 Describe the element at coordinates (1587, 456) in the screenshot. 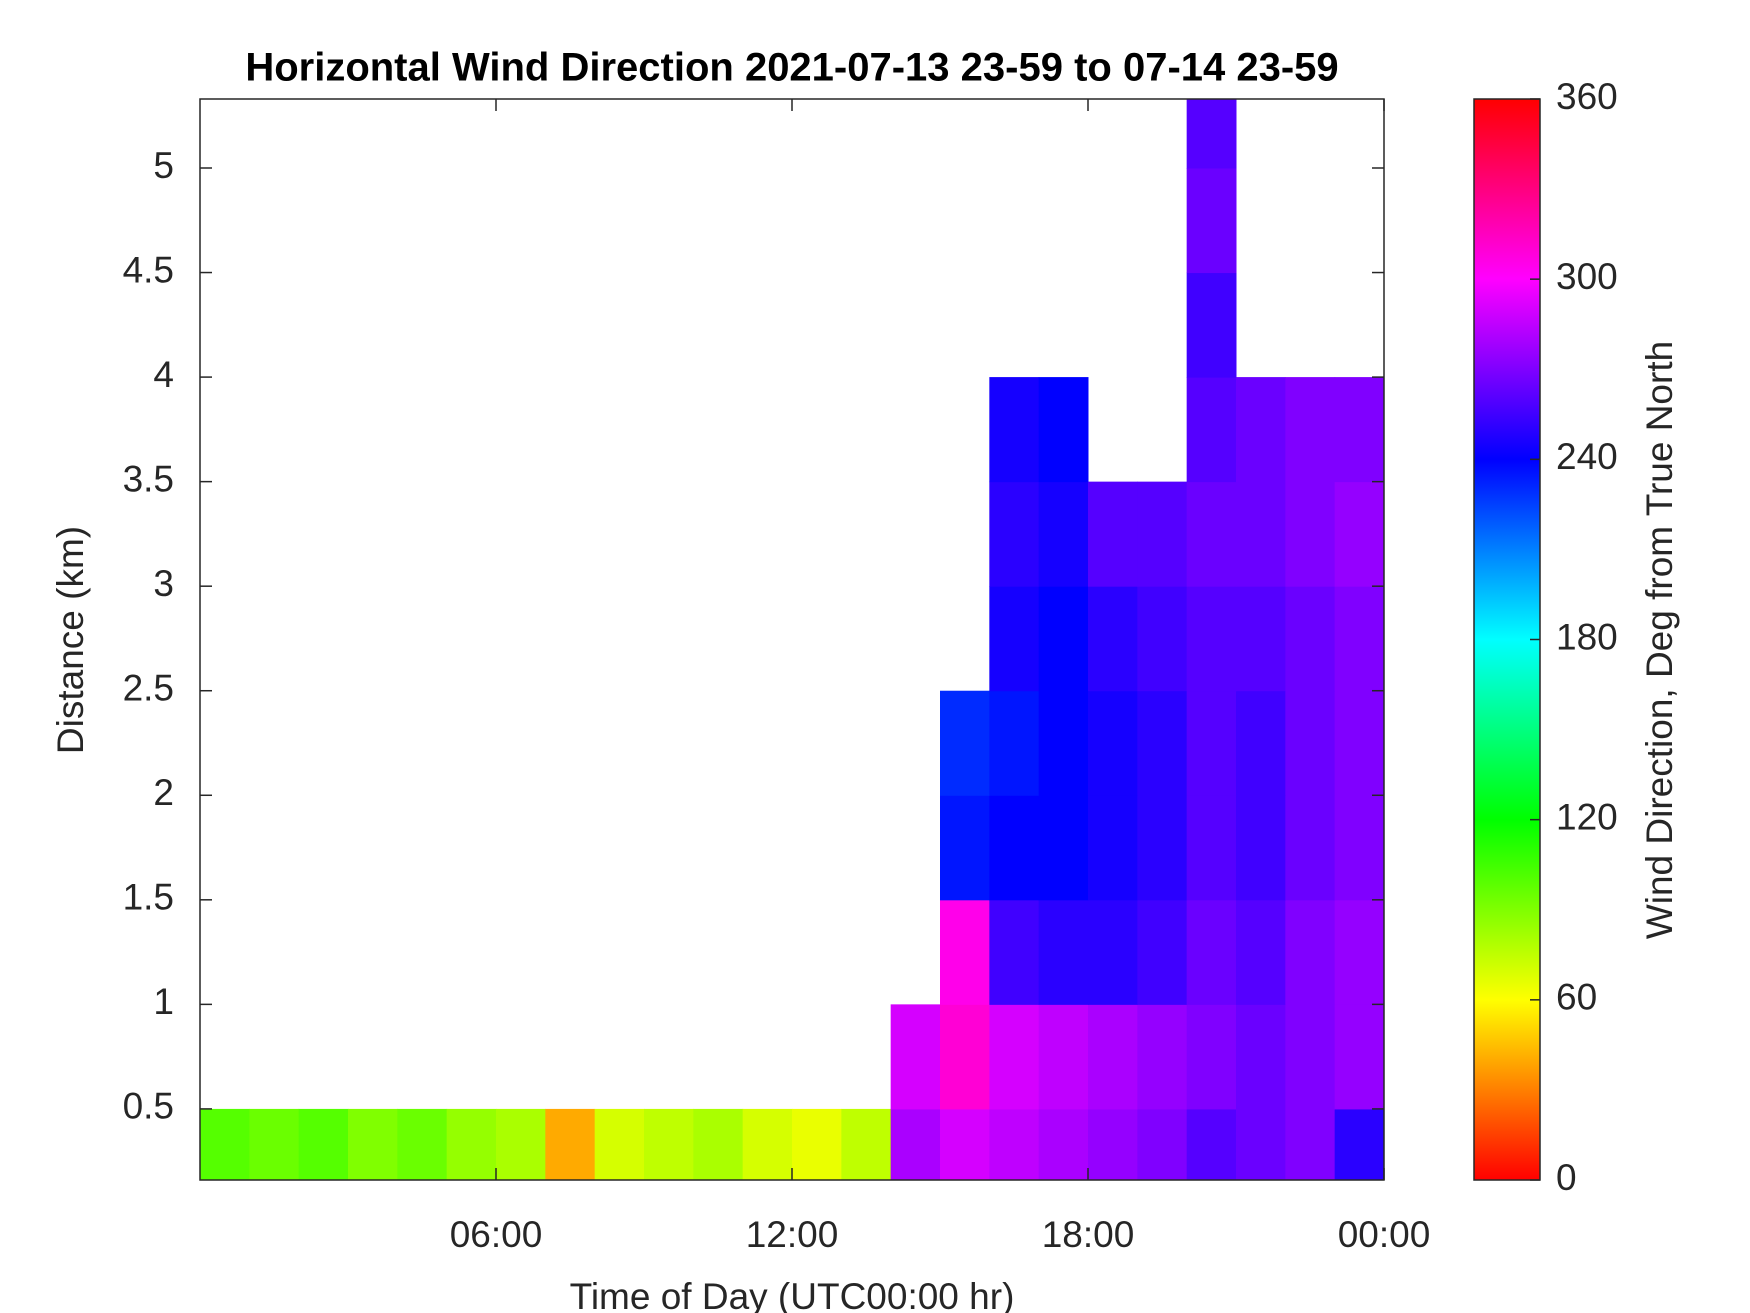

I see `colorbar-tick-label: 240` at that location.